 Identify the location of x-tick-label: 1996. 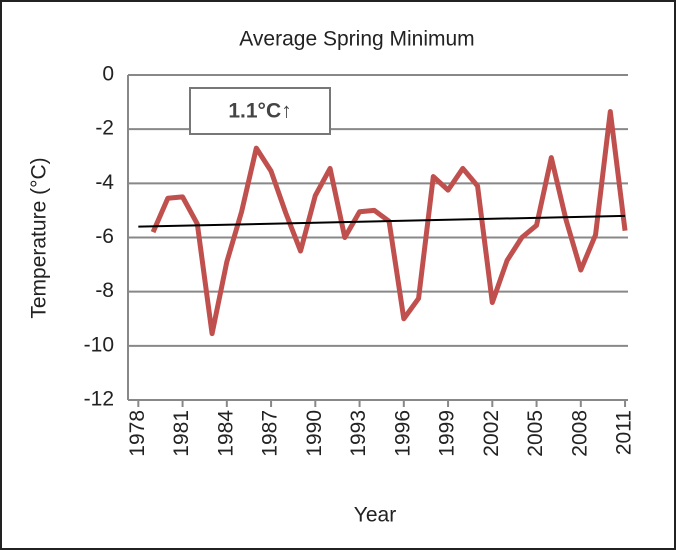
(402, 433).